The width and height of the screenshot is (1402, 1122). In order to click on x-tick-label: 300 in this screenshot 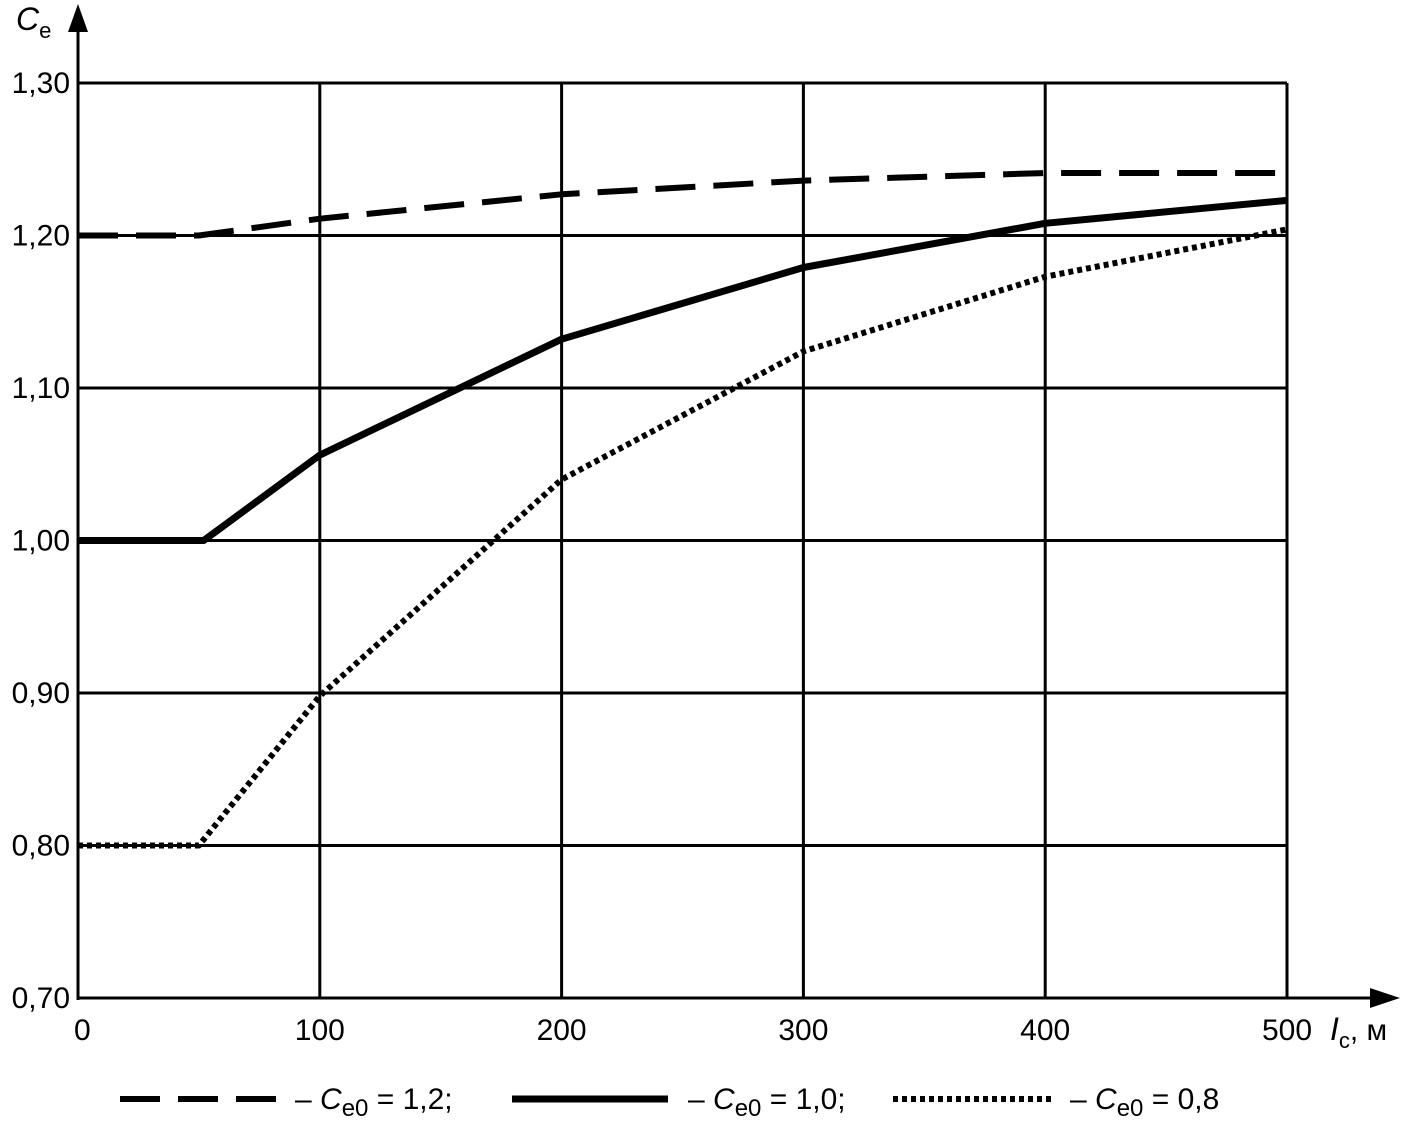, I will do `click(803, 1030)`.